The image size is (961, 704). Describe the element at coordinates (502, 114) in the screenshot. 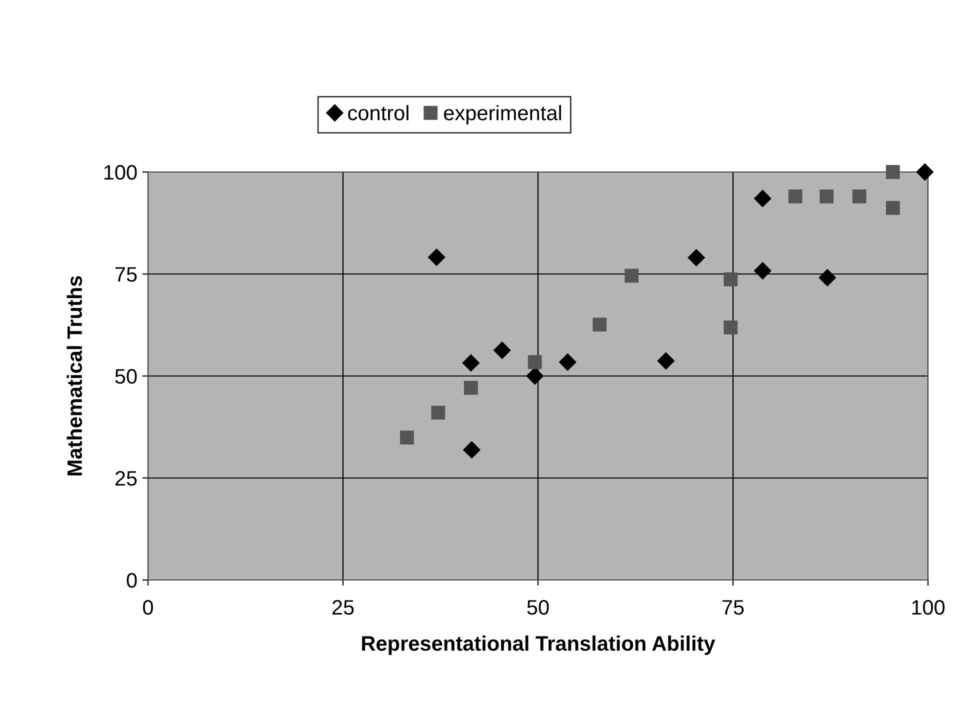

I see `legend-label: experimental` at that location.